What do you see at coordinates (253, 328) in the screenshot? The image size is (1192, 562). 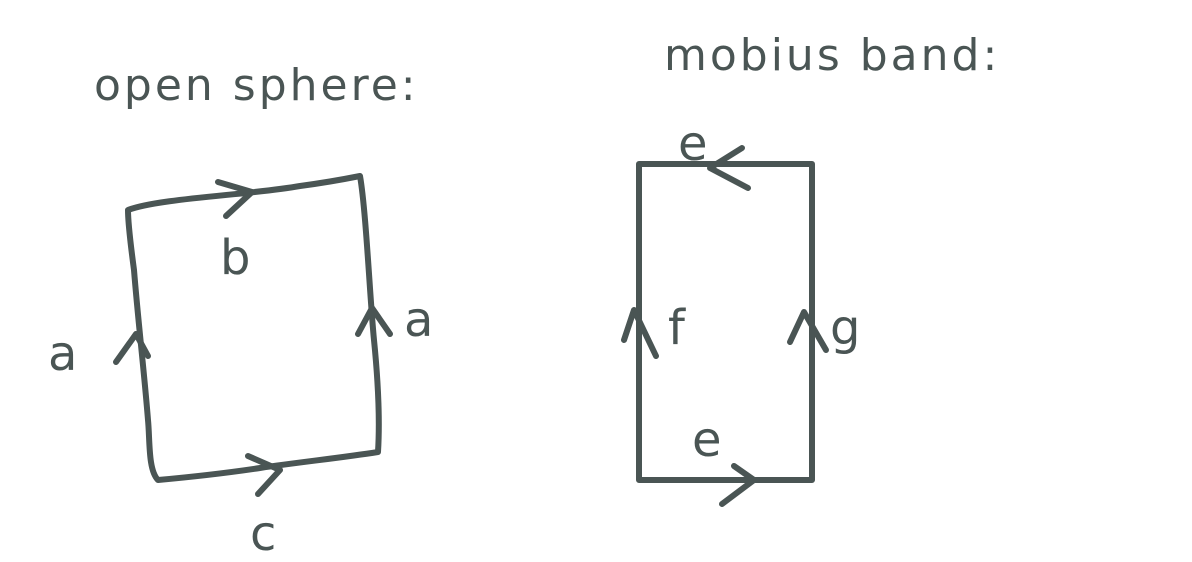 I see `open-sphere-square` at bounding box center [253, 328].